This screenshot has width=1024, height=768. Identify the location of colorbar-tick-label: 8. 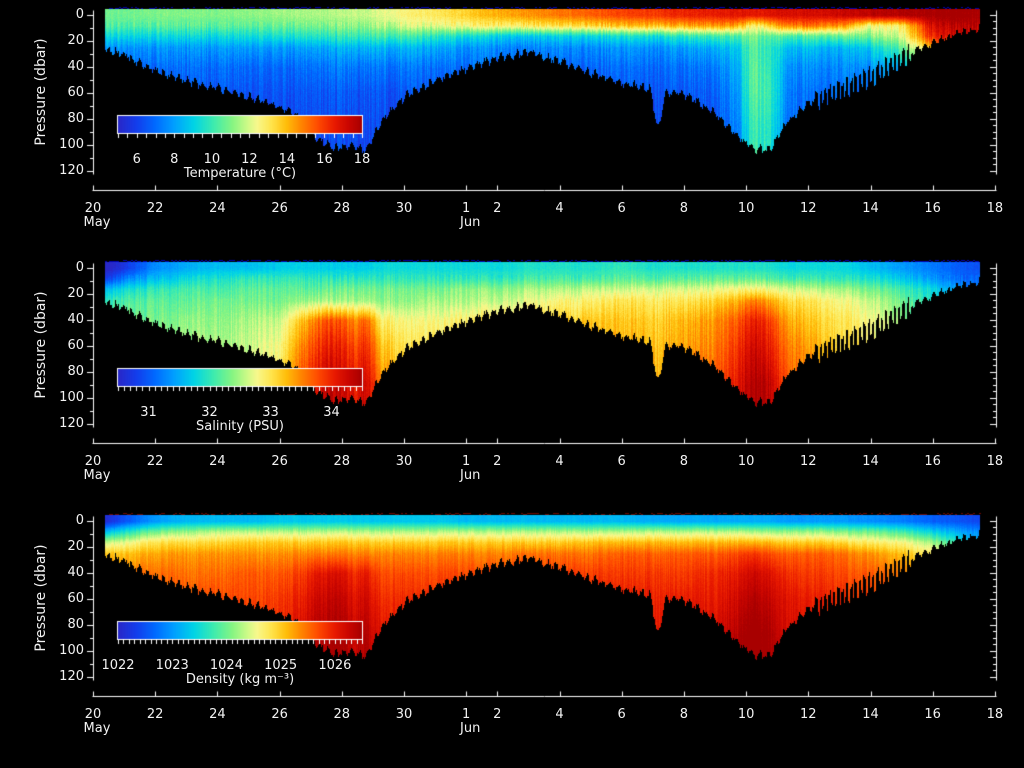
(174, 159).